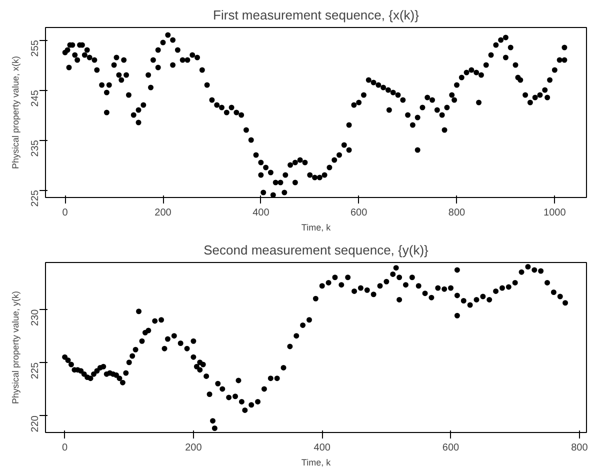  What do you see at coordinates (35, 423) in the screenshot?
I see `y-tick-label: 220` at bounding box center [35, 423].